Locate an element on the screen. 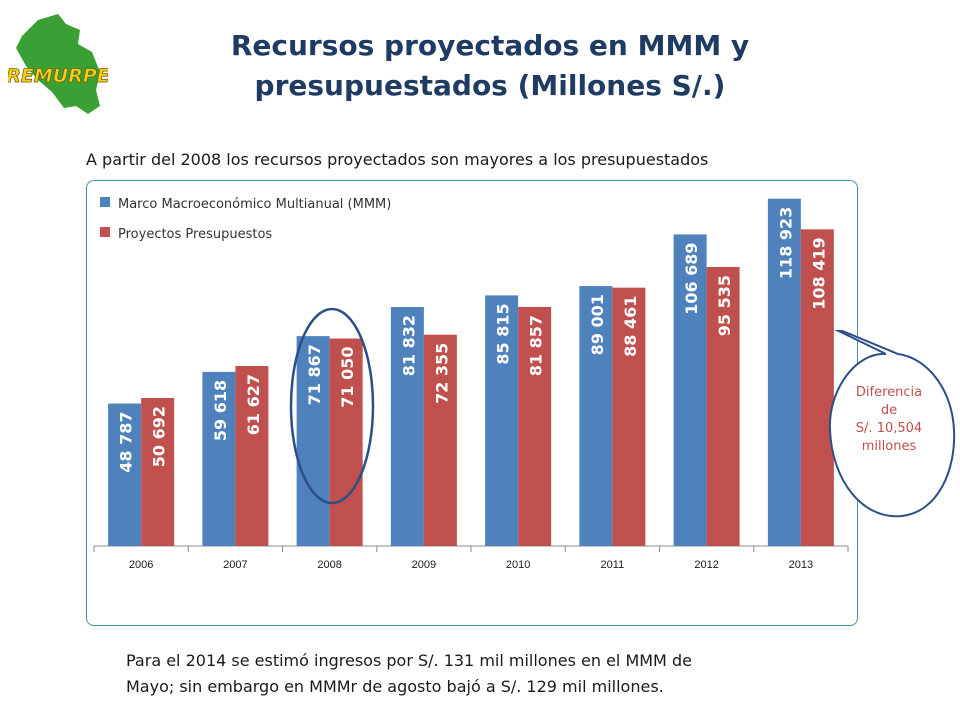 Image resolution: width=960 pixels, height=720 pixels. data-label: 72 355 is located at coordinates (441, 373).